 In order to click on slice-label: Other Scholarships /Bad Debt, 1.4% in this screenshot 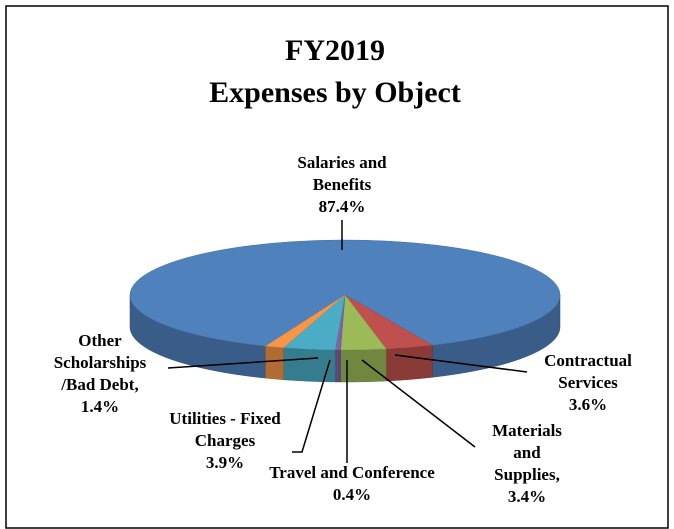, I will do `click(100, 374)`.